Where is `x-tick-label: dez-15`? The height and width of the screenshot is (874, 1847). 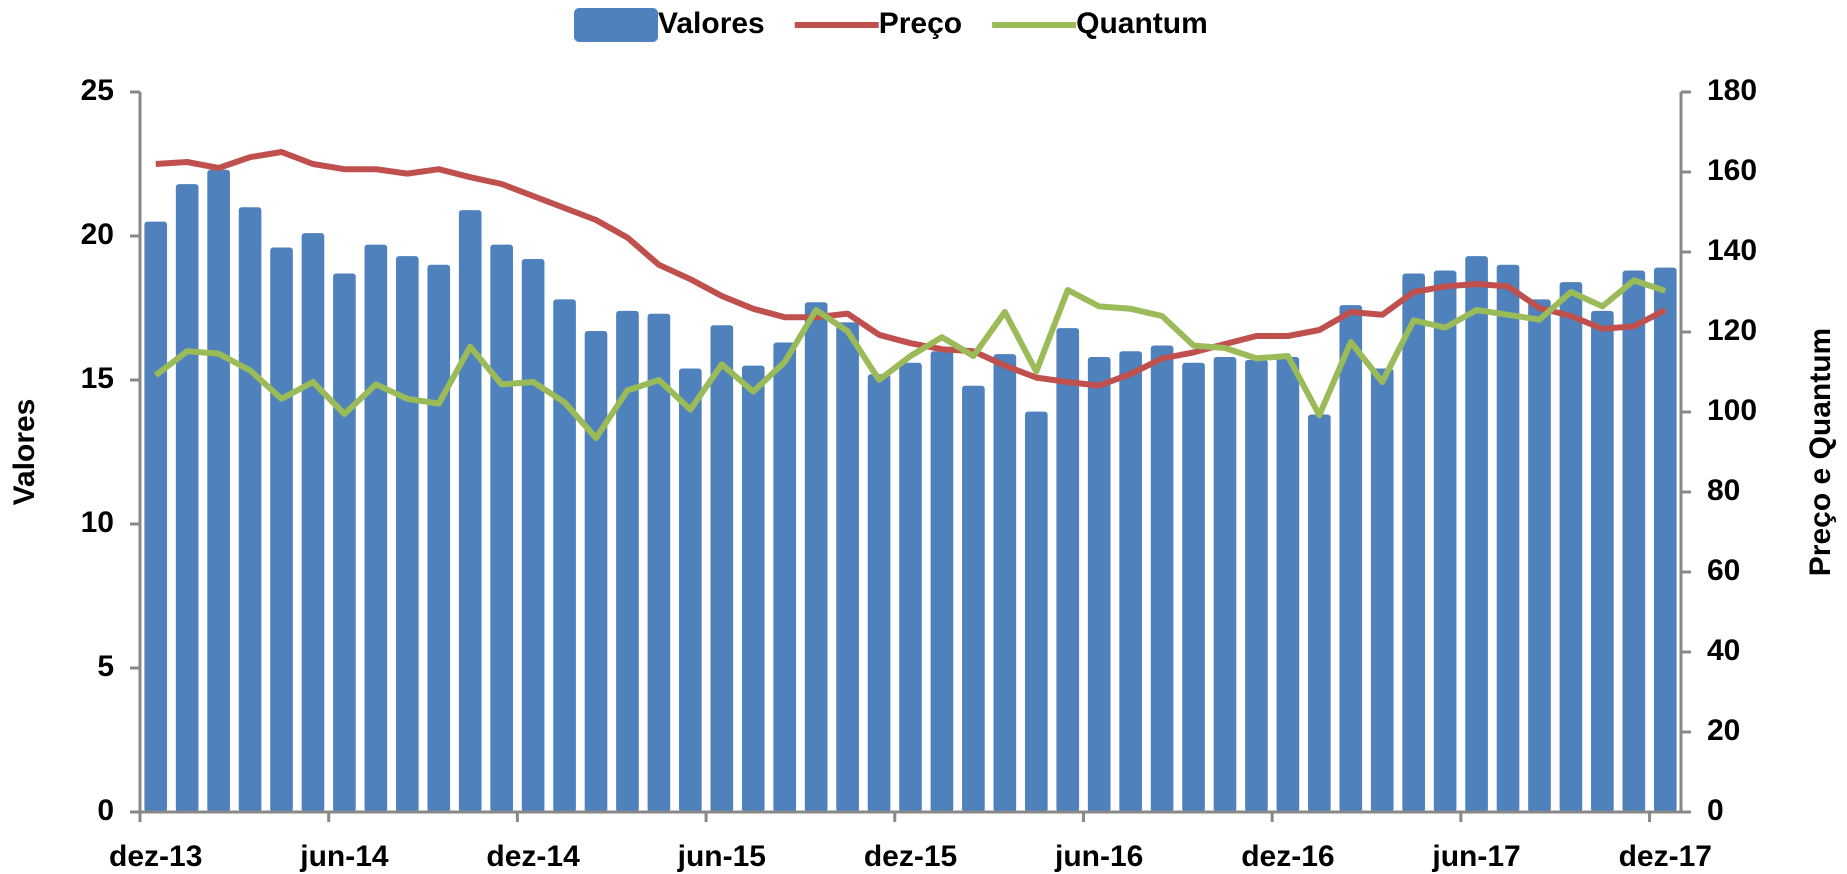 x-tick-label: dez-15 is located at coordinates (910, 856).